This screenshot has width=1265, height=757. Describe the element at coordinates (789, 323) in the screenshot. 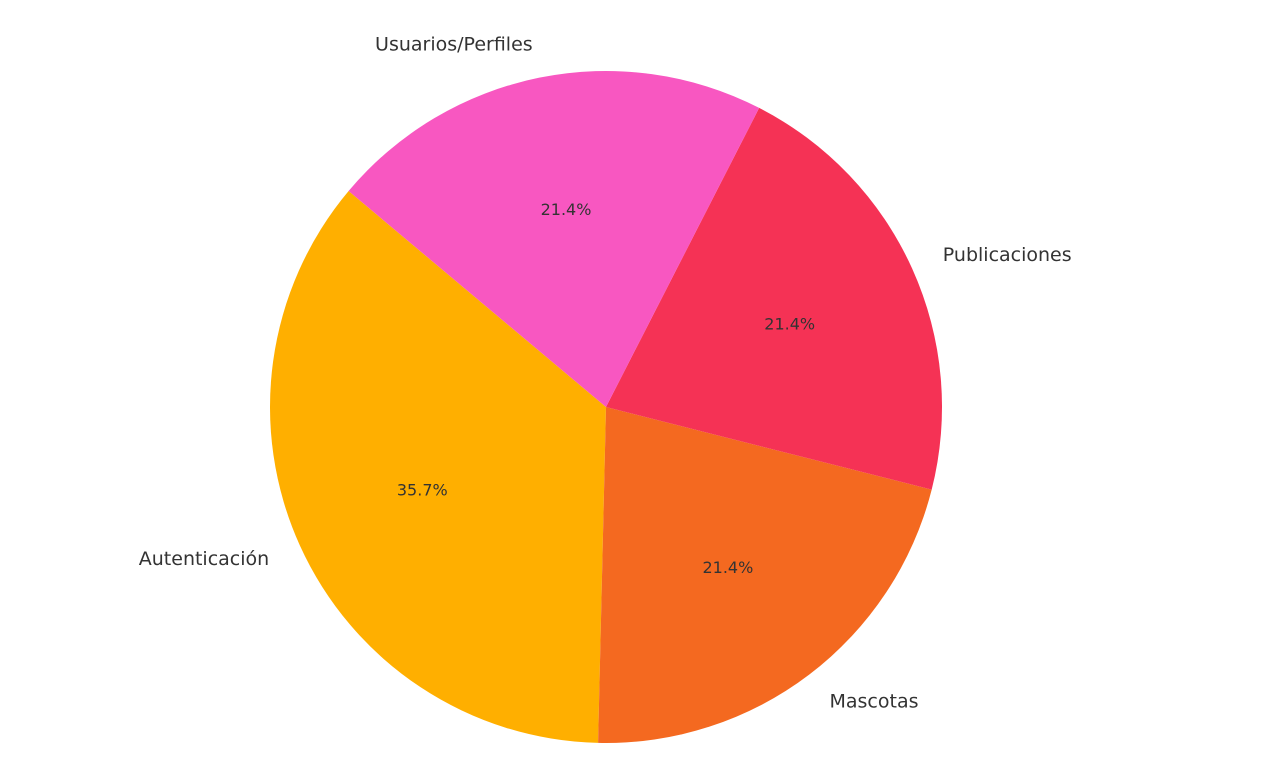

I see `slice-percent-publicaciones: 21.4%` at that location.